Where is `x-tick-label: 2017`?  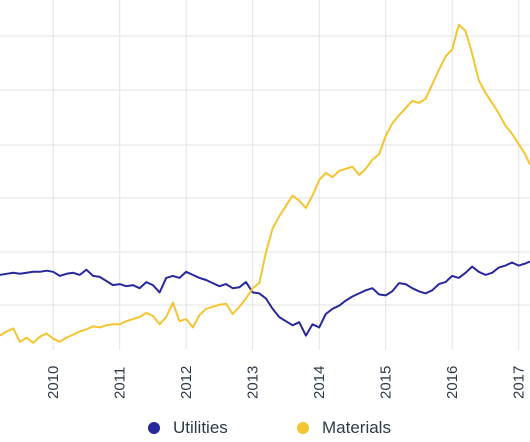 x-tick-label: 2017 is located at coordinates (519, 382).